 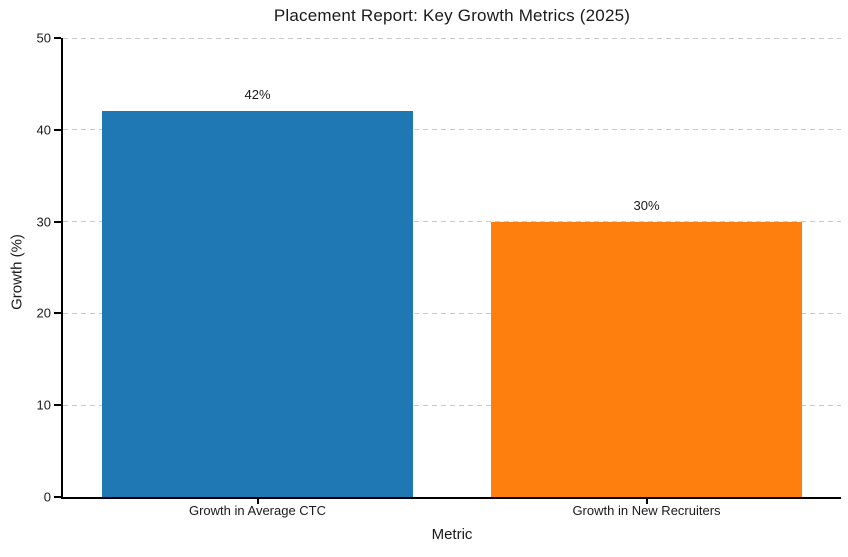 I want to click on y-tick-label: 20, so click(x=43, y=313).